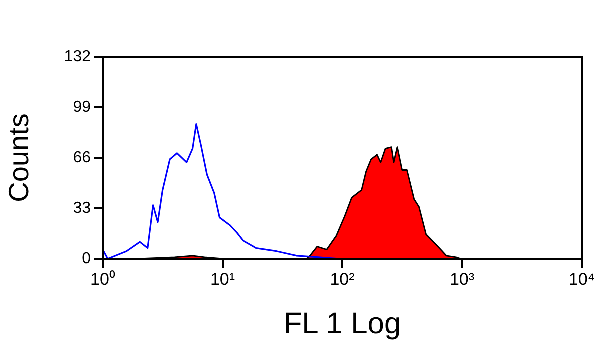 The image size is (600, 347). I want to click on x-tick-label: 10⁰, so click(103, 279).